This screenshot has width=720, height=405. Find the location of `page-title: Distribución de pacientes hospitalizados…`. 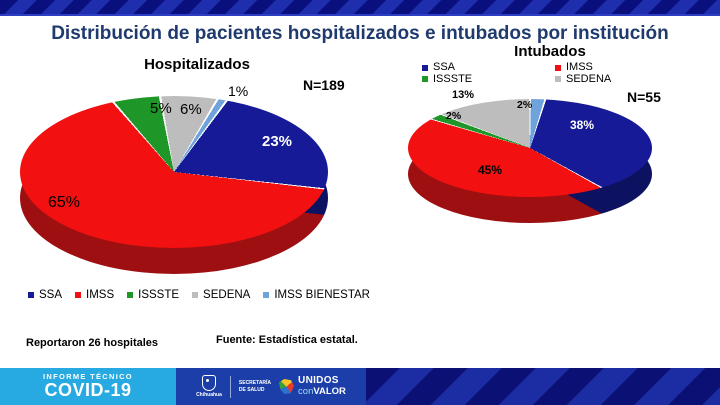

page-title: Distribución de pacientes hospitalizados… is located at coordinates (360, 33).